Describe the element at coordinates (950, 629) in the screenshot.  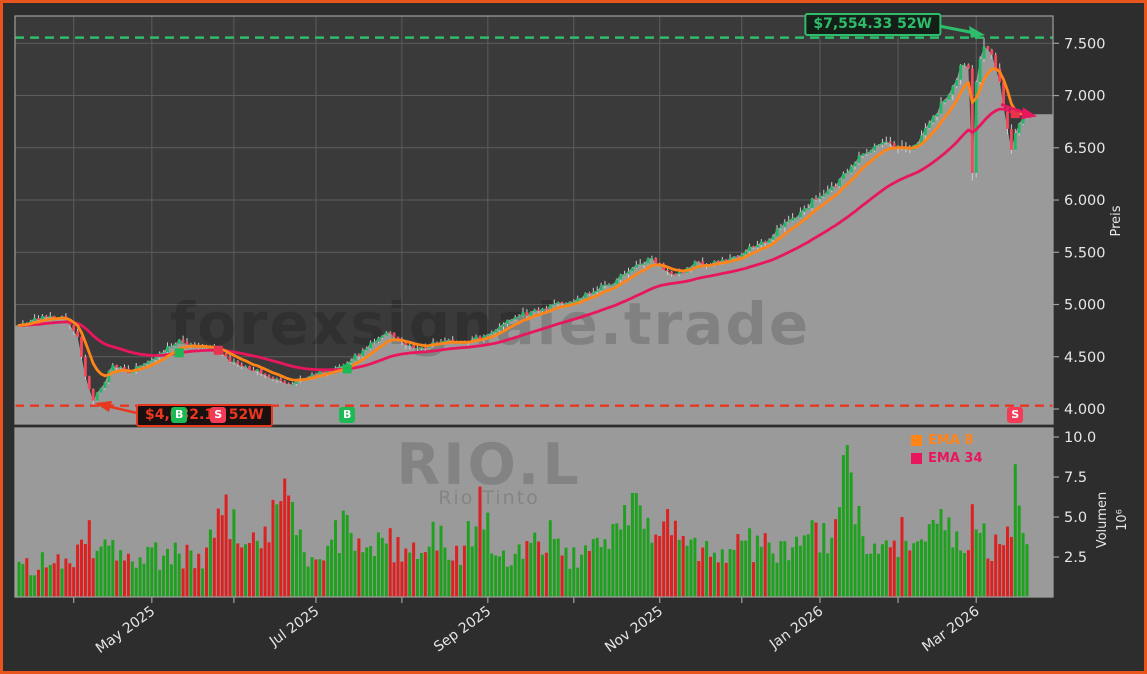
I see `svg-text: Mar 2026` at that location.